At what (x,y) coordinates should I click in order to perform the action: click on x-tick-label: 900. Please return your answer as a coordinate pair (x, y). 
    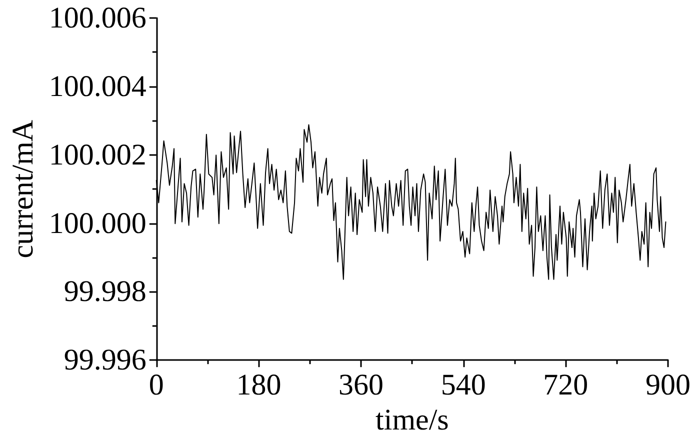
    Looking at the image, I should click on (668, 385).